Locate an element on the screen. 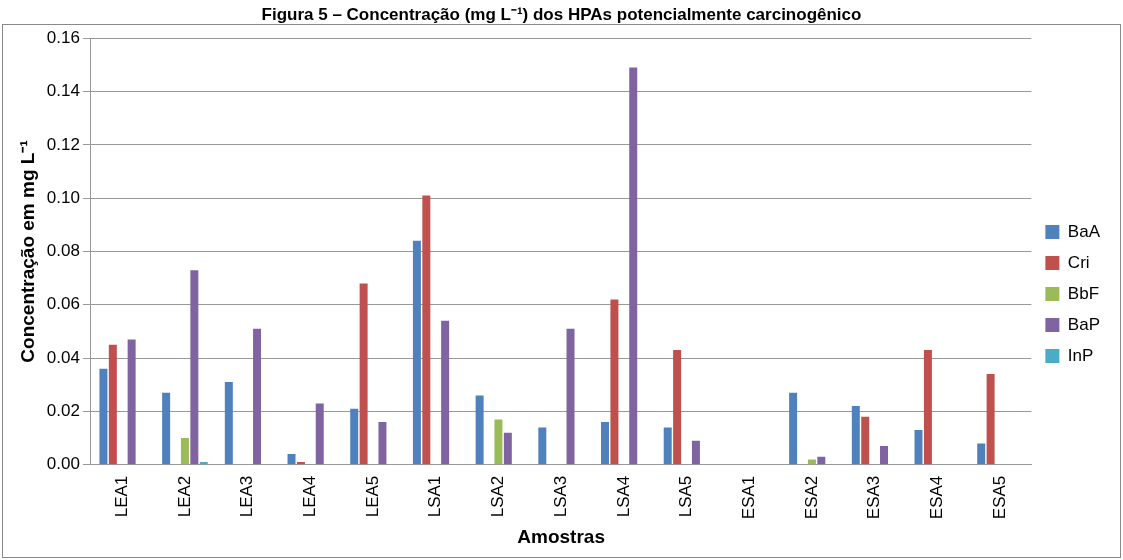  x-tick-label: LEA3 is located at coordinates (247, 496).